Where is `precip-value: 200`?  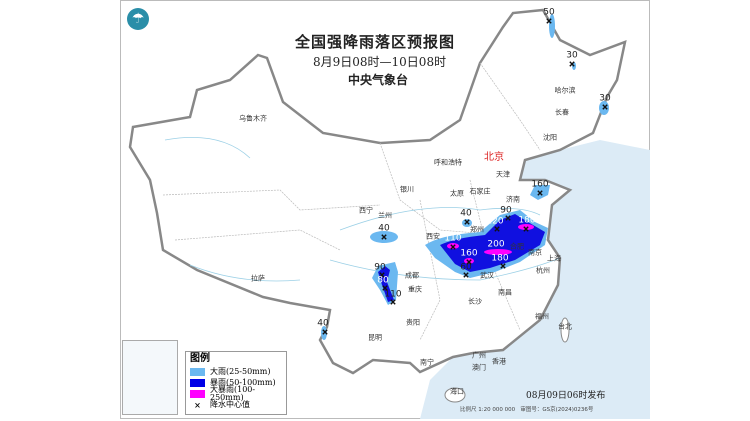 precip-value: 200 is located at coordinates (496, 244).